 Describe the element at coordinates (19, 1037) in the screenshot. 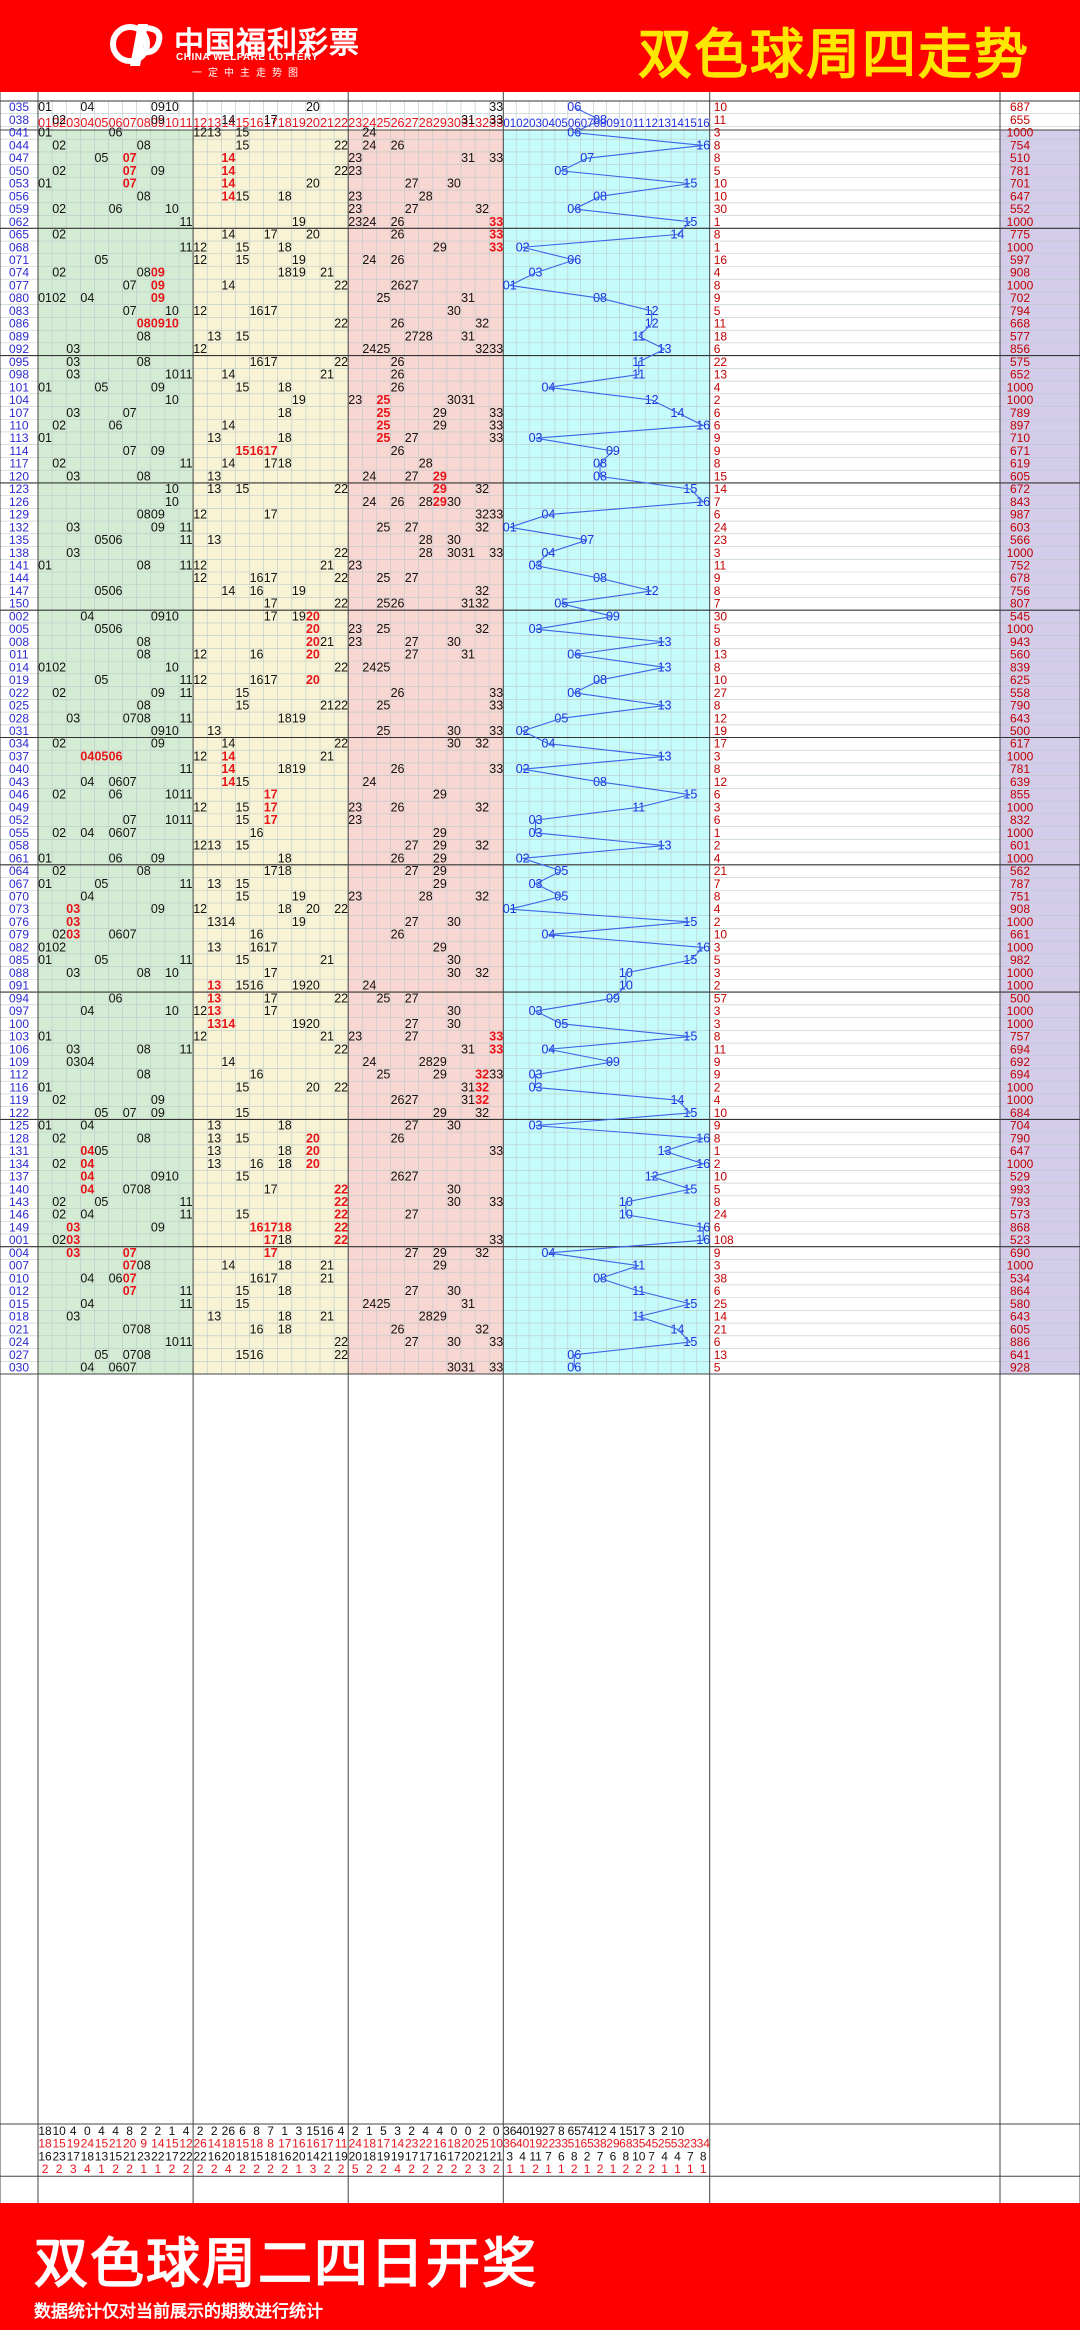

I see `issue-number: 103` at that location.